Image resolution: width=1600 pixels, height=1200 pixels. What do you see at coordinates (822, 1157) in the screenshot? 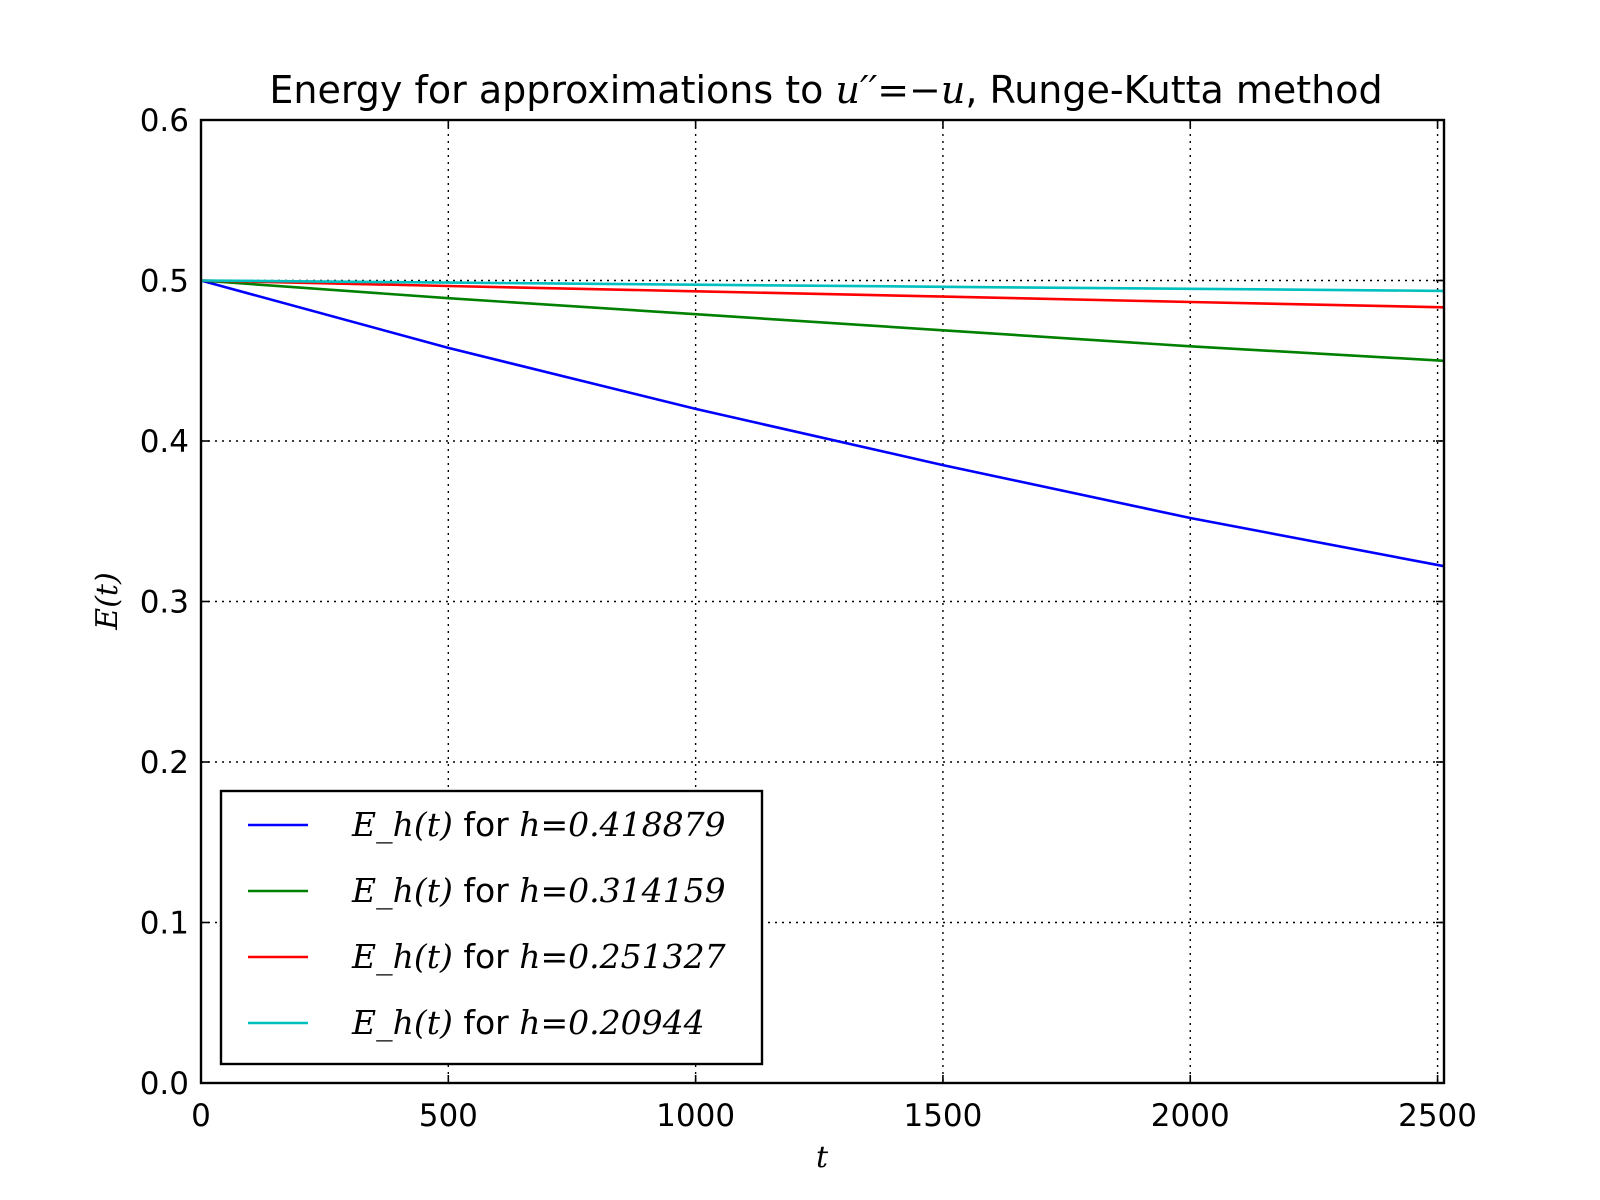
I see `x-axis-label: t` at bounding box center [822, 1157].